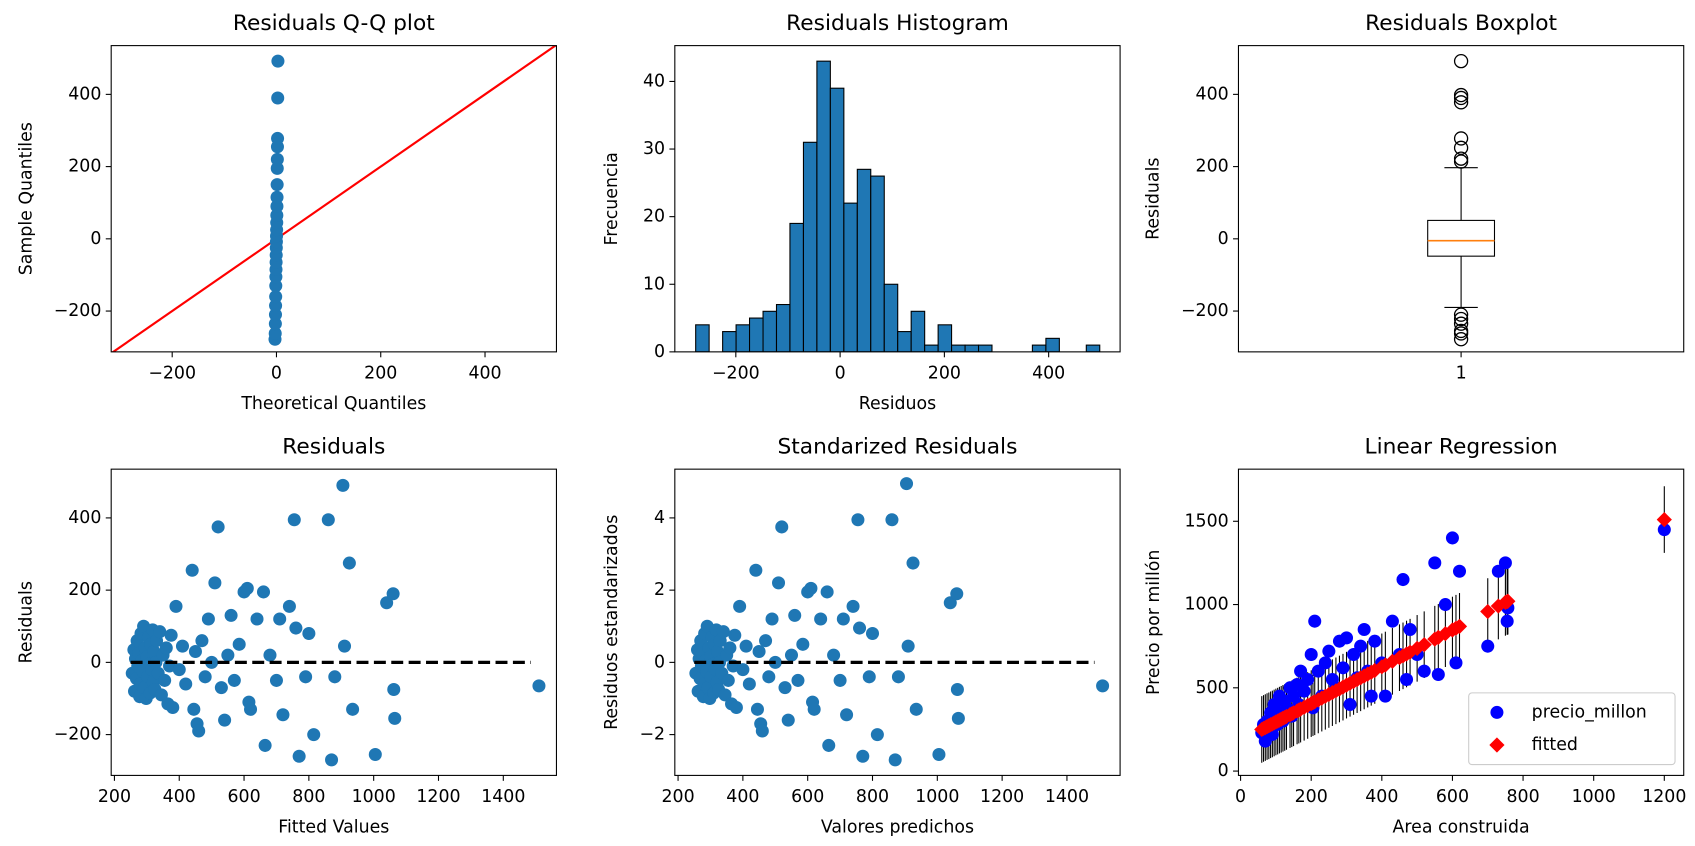  Describe the element at coordinates (1212, 167) in the screenshot. I see `y-tick-label: 200` at that location.